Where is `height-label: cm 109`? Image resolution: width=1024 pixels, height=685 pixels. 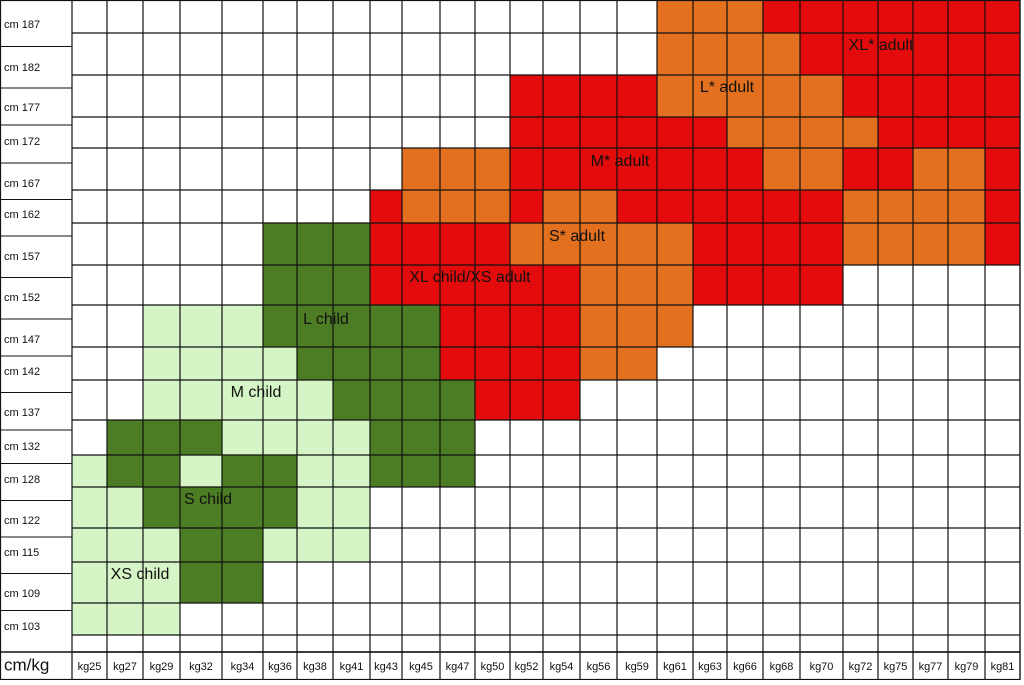 height-label: cm 109 is located at coordinates (22, 594).